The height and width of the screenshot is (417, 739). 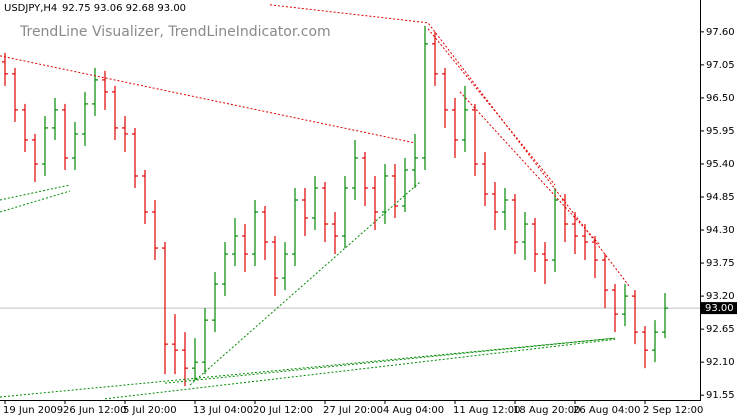 I want to click on y-tick-label: 94.85, so click(x=720, y=197).